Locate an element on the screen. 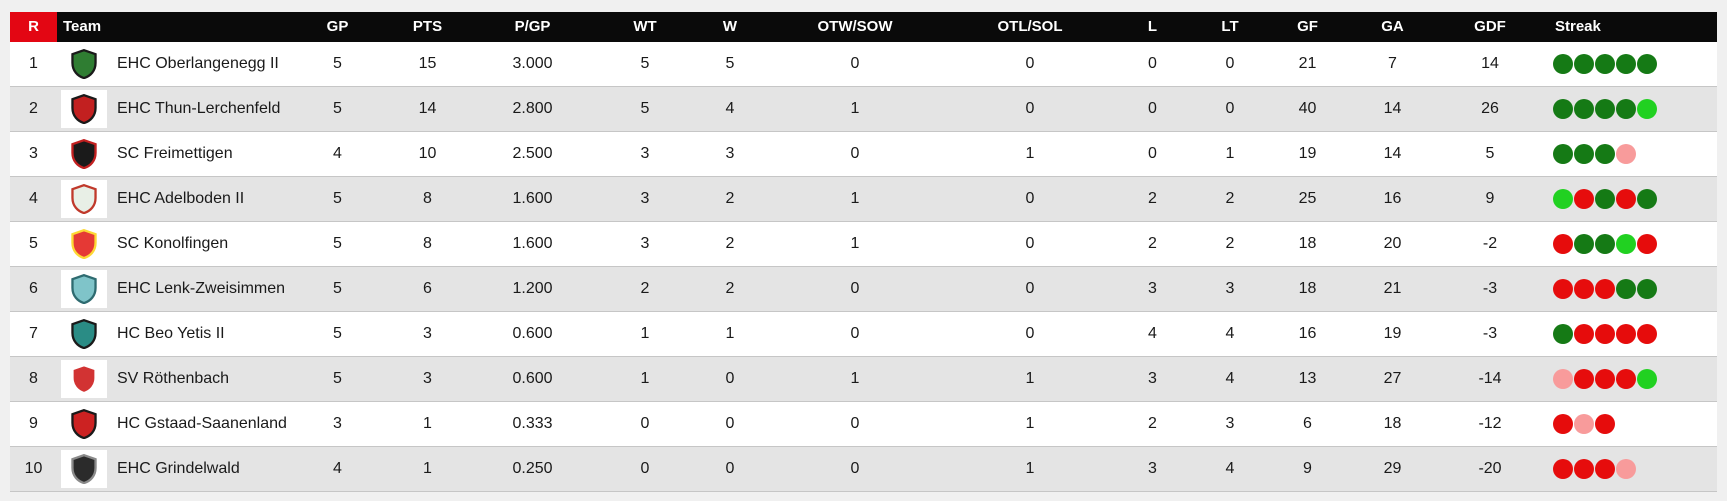 The image size is (1727, 501). column-header-gdf: GDF is located at coordinates (1490, 27).